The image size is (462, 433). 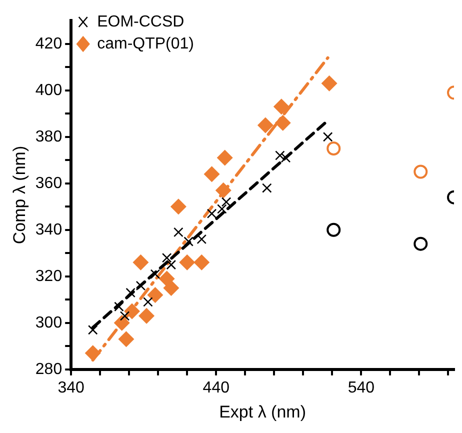 I want to click on legend-label: cam-QTP(01), so click(x=145, y=43).